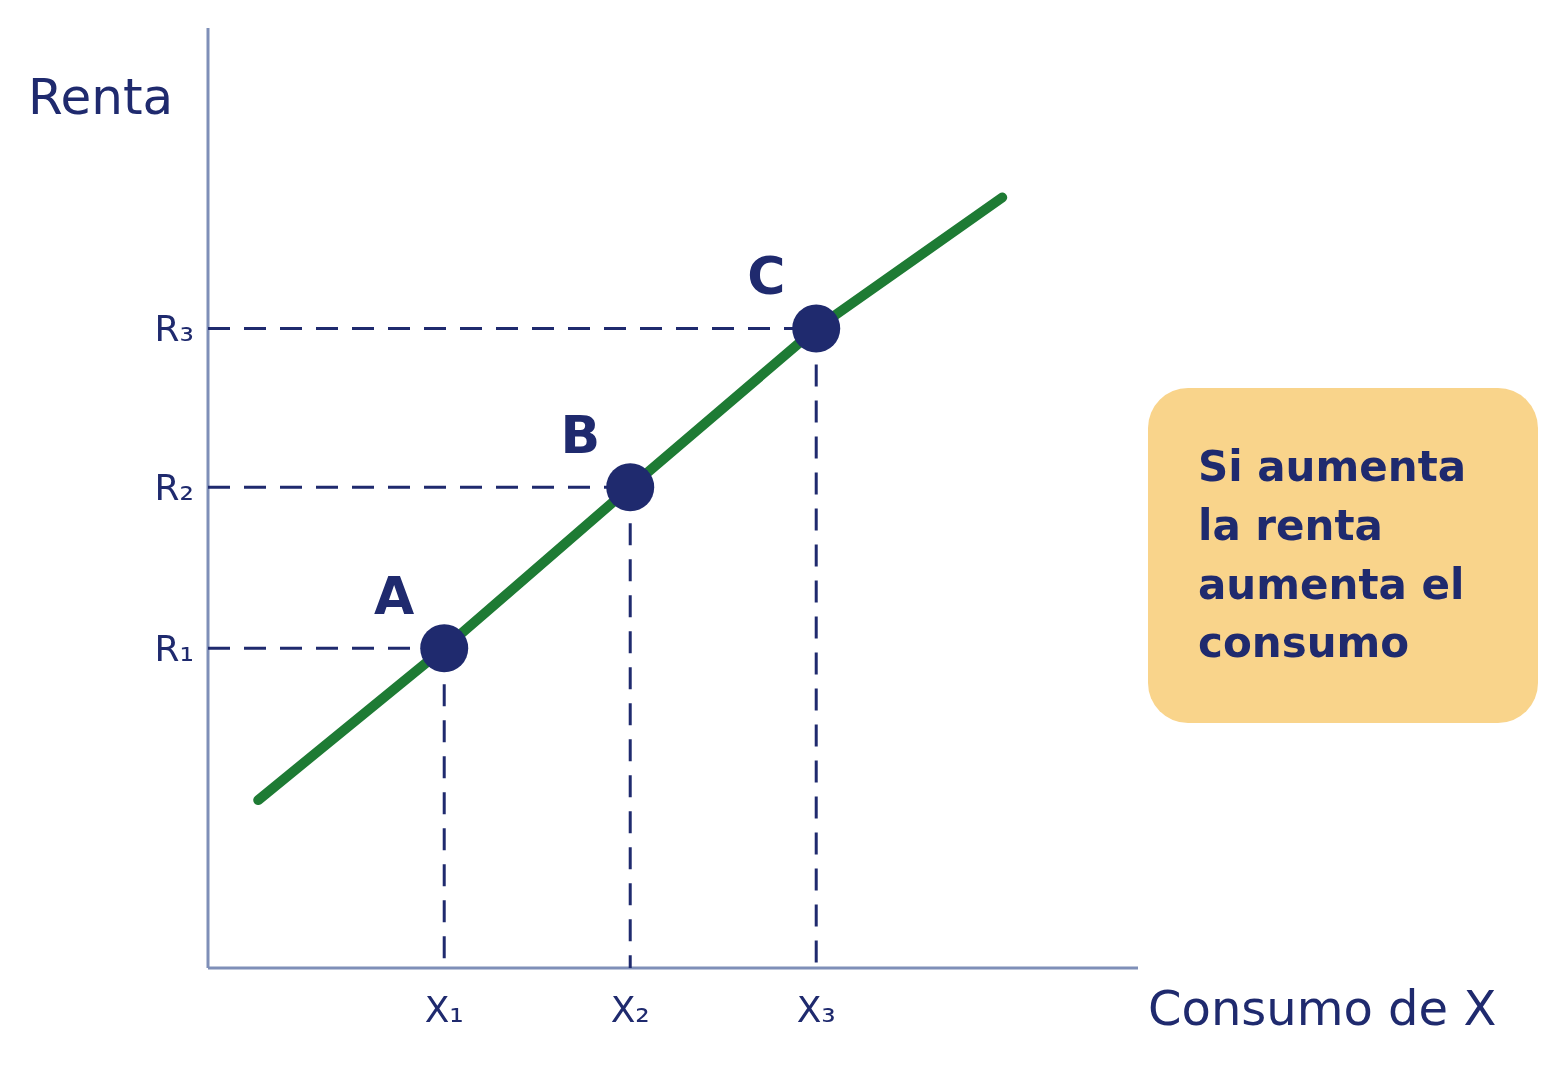 This screenshot has width=1561, height=1065. I want to click on x-tick-label: X₂, so click(630, 1009).